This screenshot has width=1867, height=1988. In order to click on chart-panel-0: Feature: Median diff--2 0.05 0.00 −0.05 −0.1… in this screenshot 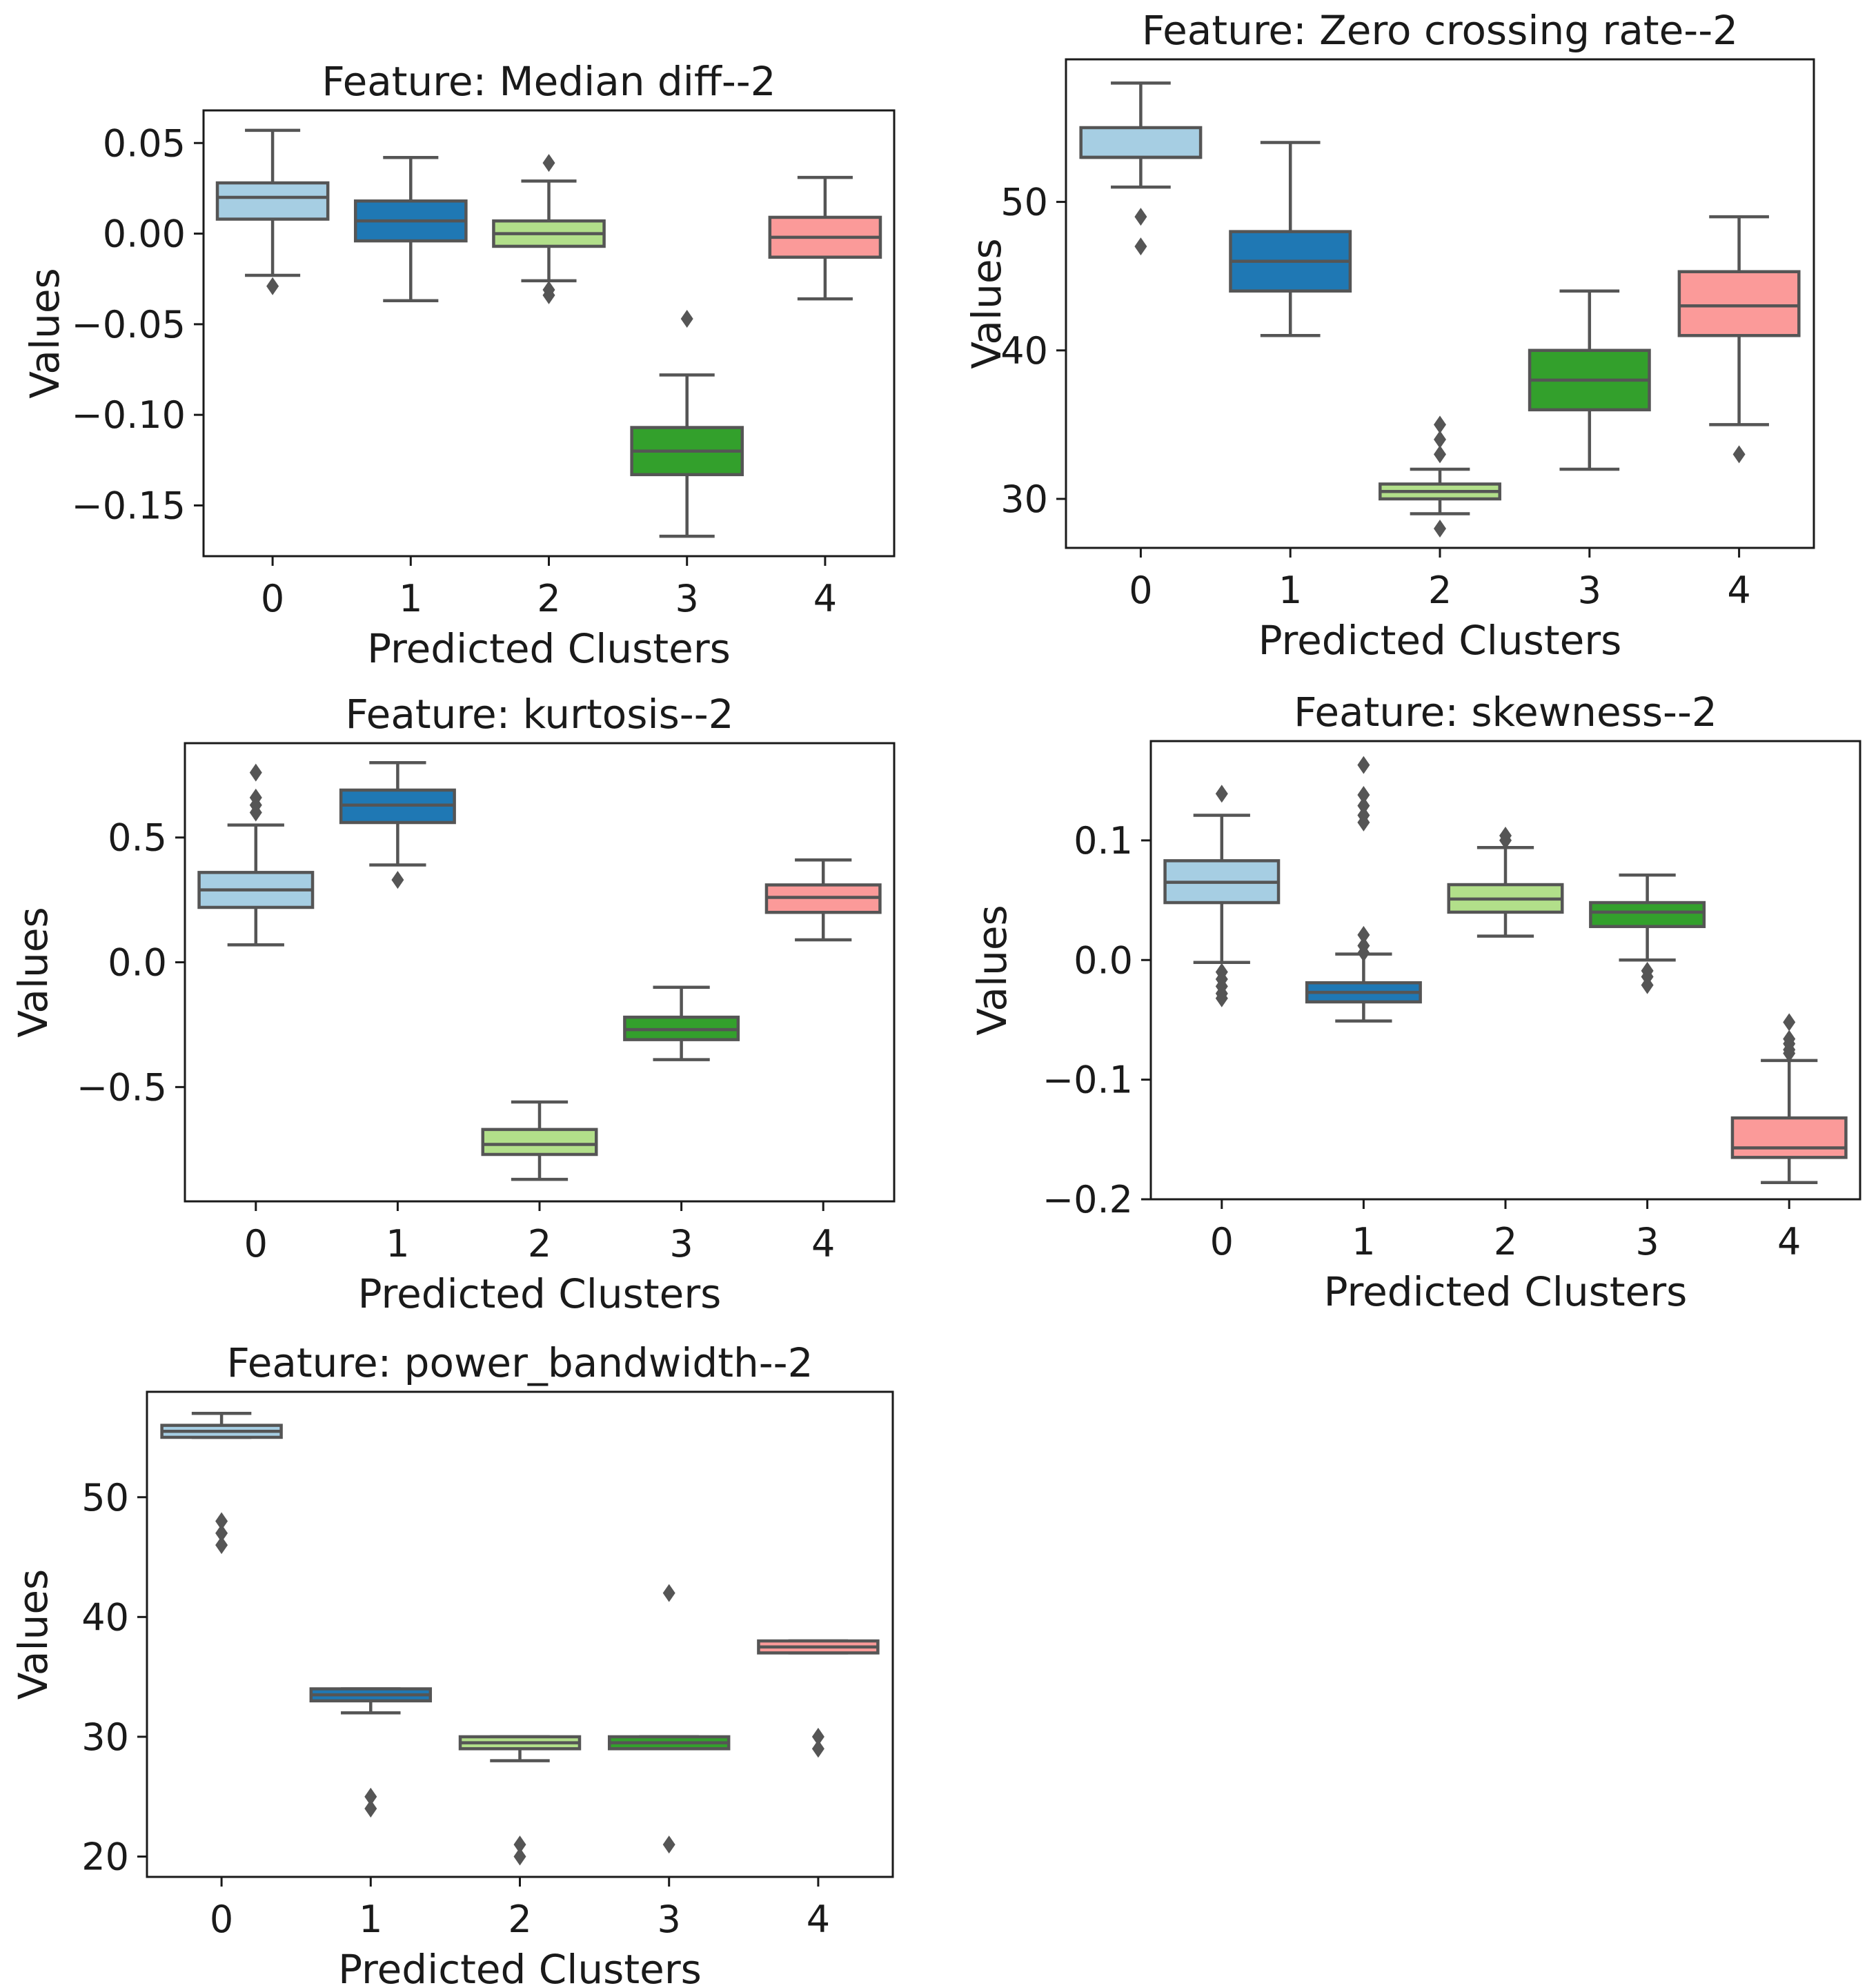, I will do `click(458, 365)`.